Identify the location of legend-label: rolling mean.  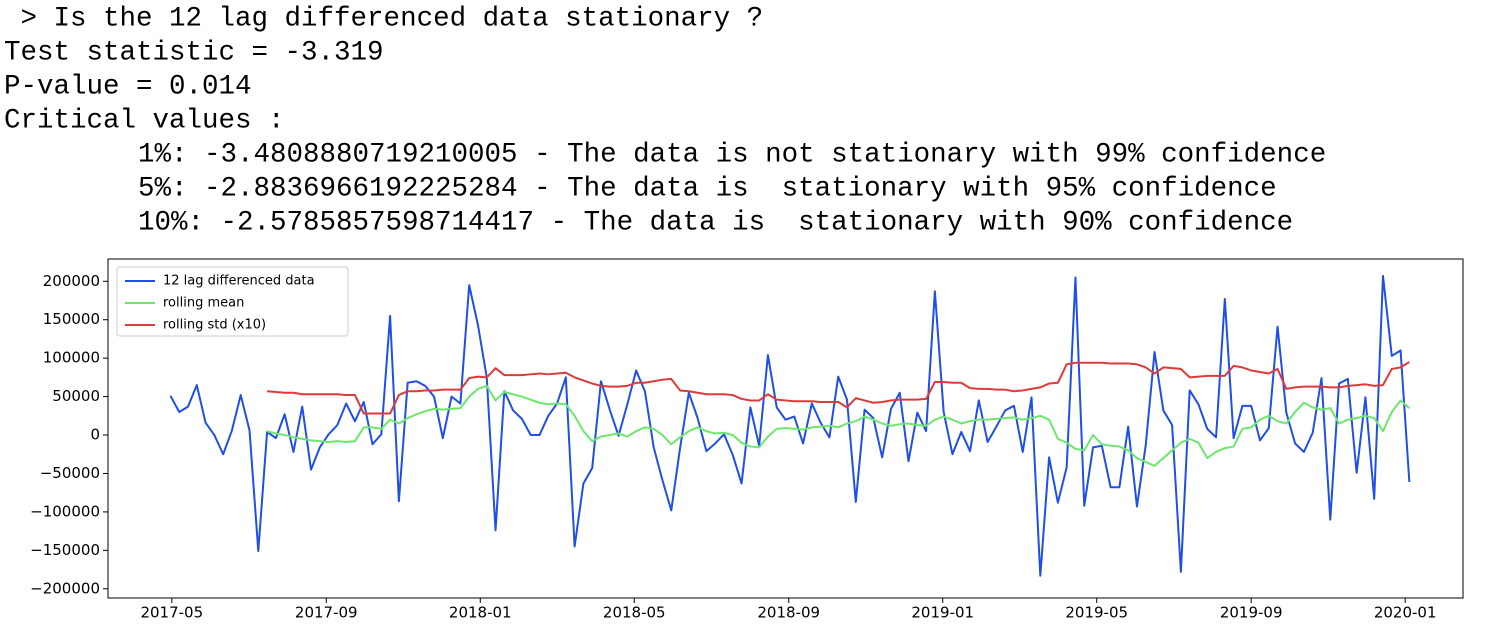
(203, 303).